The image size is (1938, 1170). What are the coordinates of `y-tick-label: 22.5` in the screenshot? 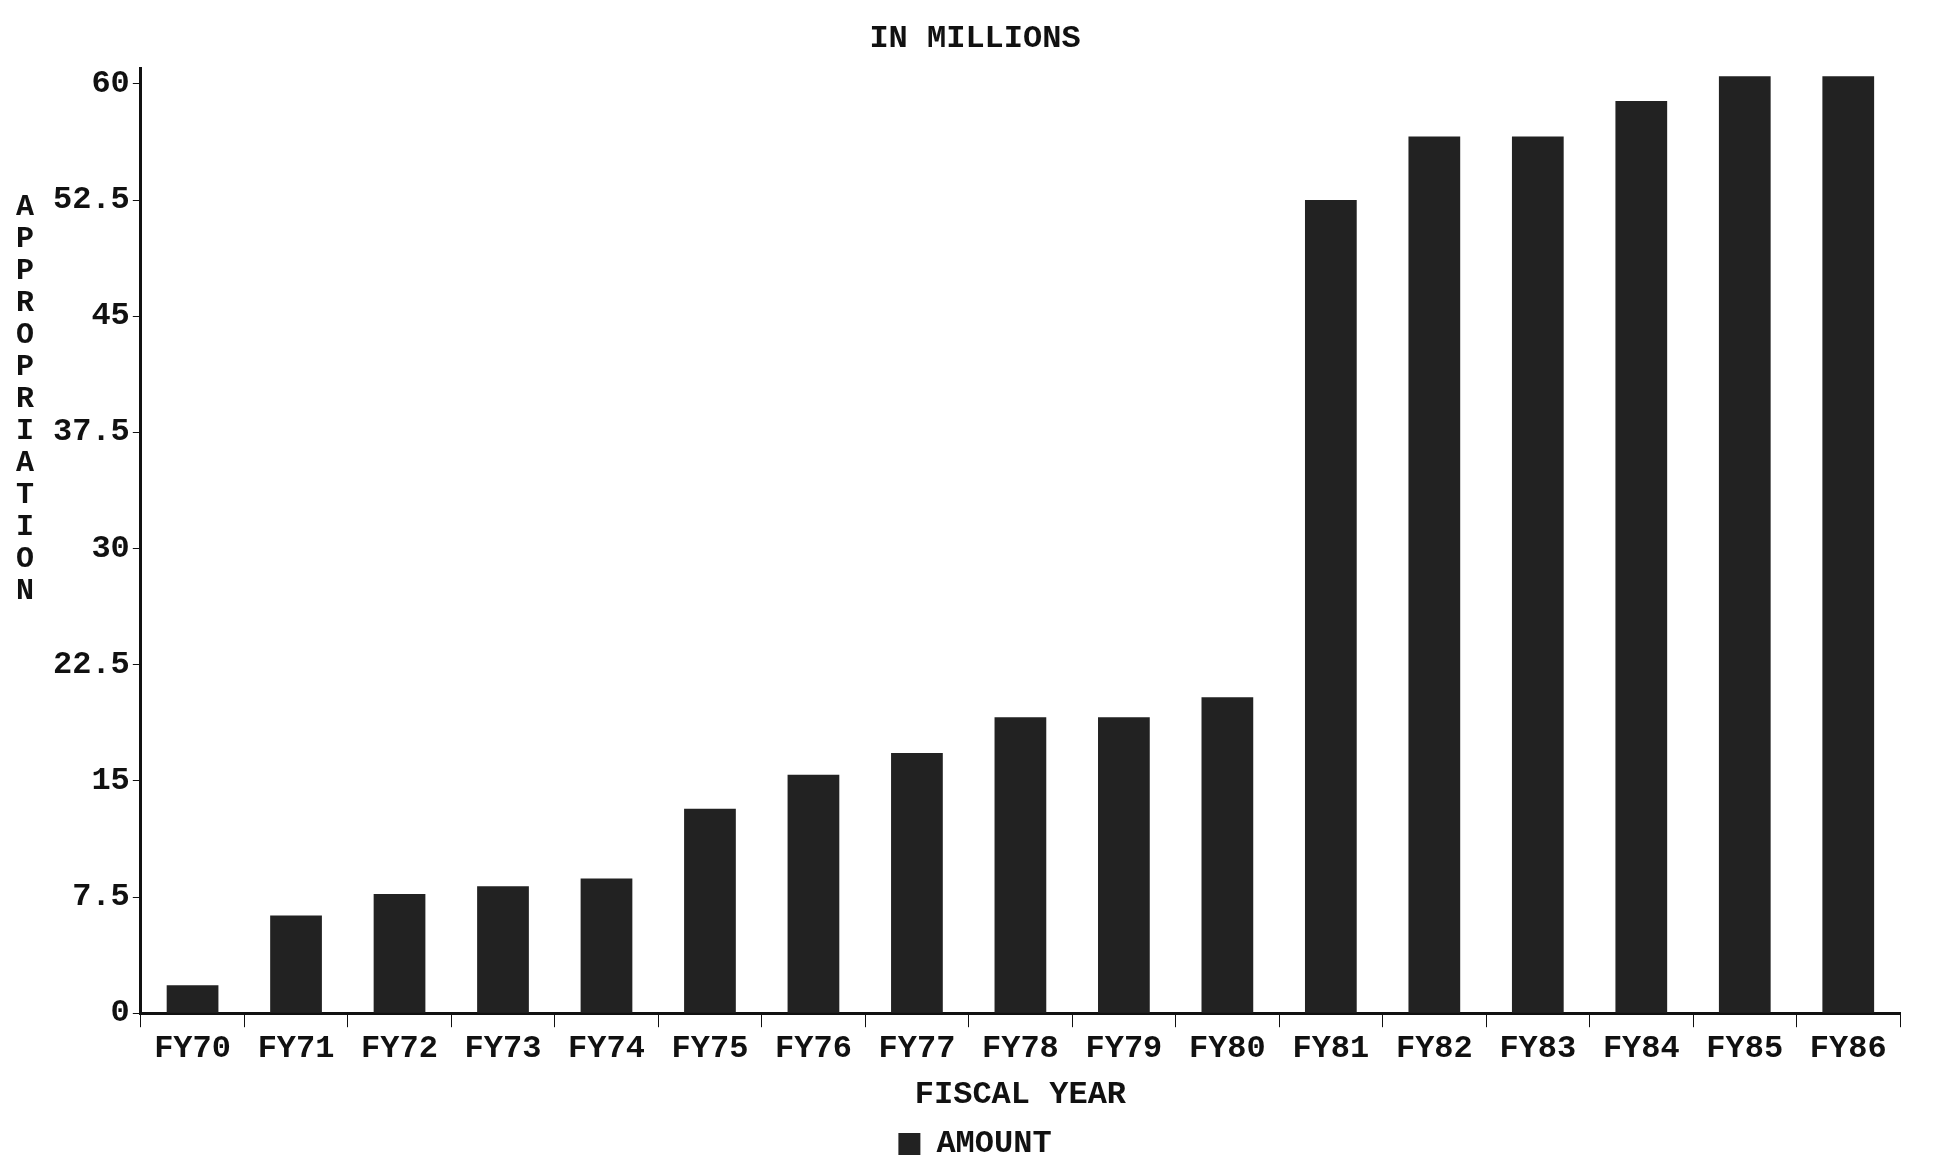 It's located at (91, 664).